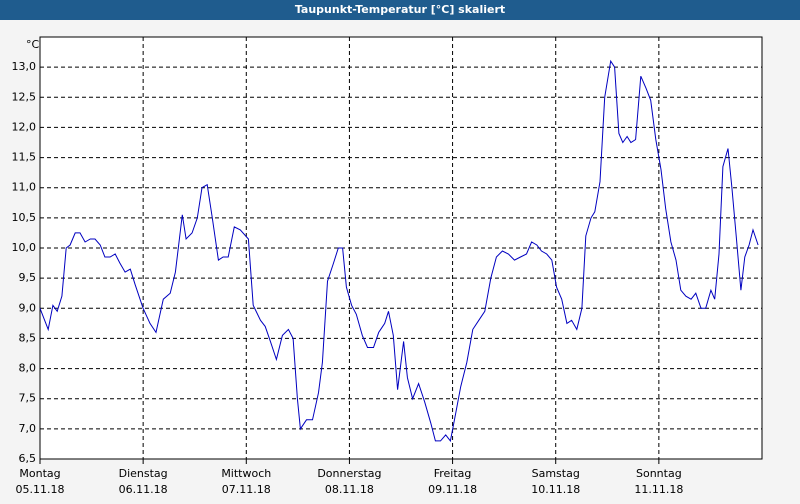 This screenshot has height=504, width=800. Describe the element at coordinates (33, 44) in the screenshot. I see `y-axis-unit: °C` at that location.